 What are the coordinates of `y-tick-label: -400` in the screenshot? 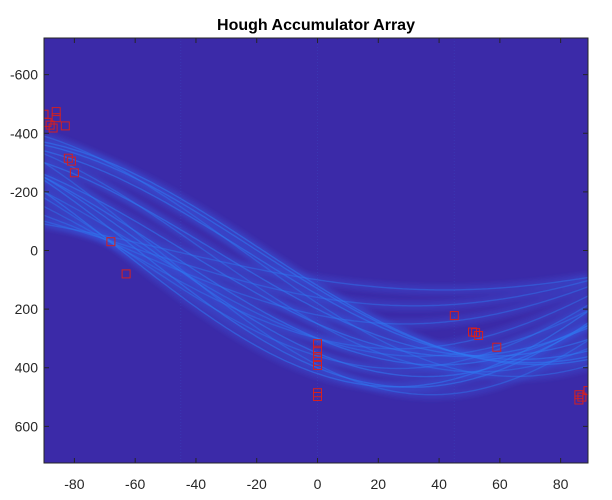 It's located at (24, 133).